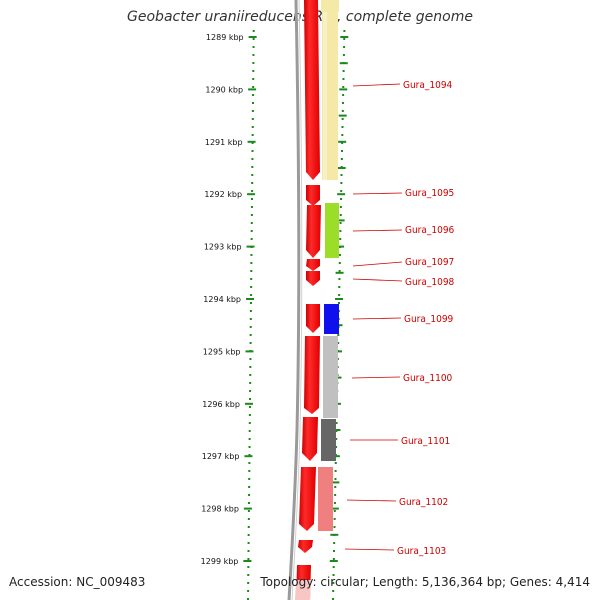 The width and height of the screenshot is (600, 600). I want to click on gene-label-1101: Gura_1101, so click(425, 441).